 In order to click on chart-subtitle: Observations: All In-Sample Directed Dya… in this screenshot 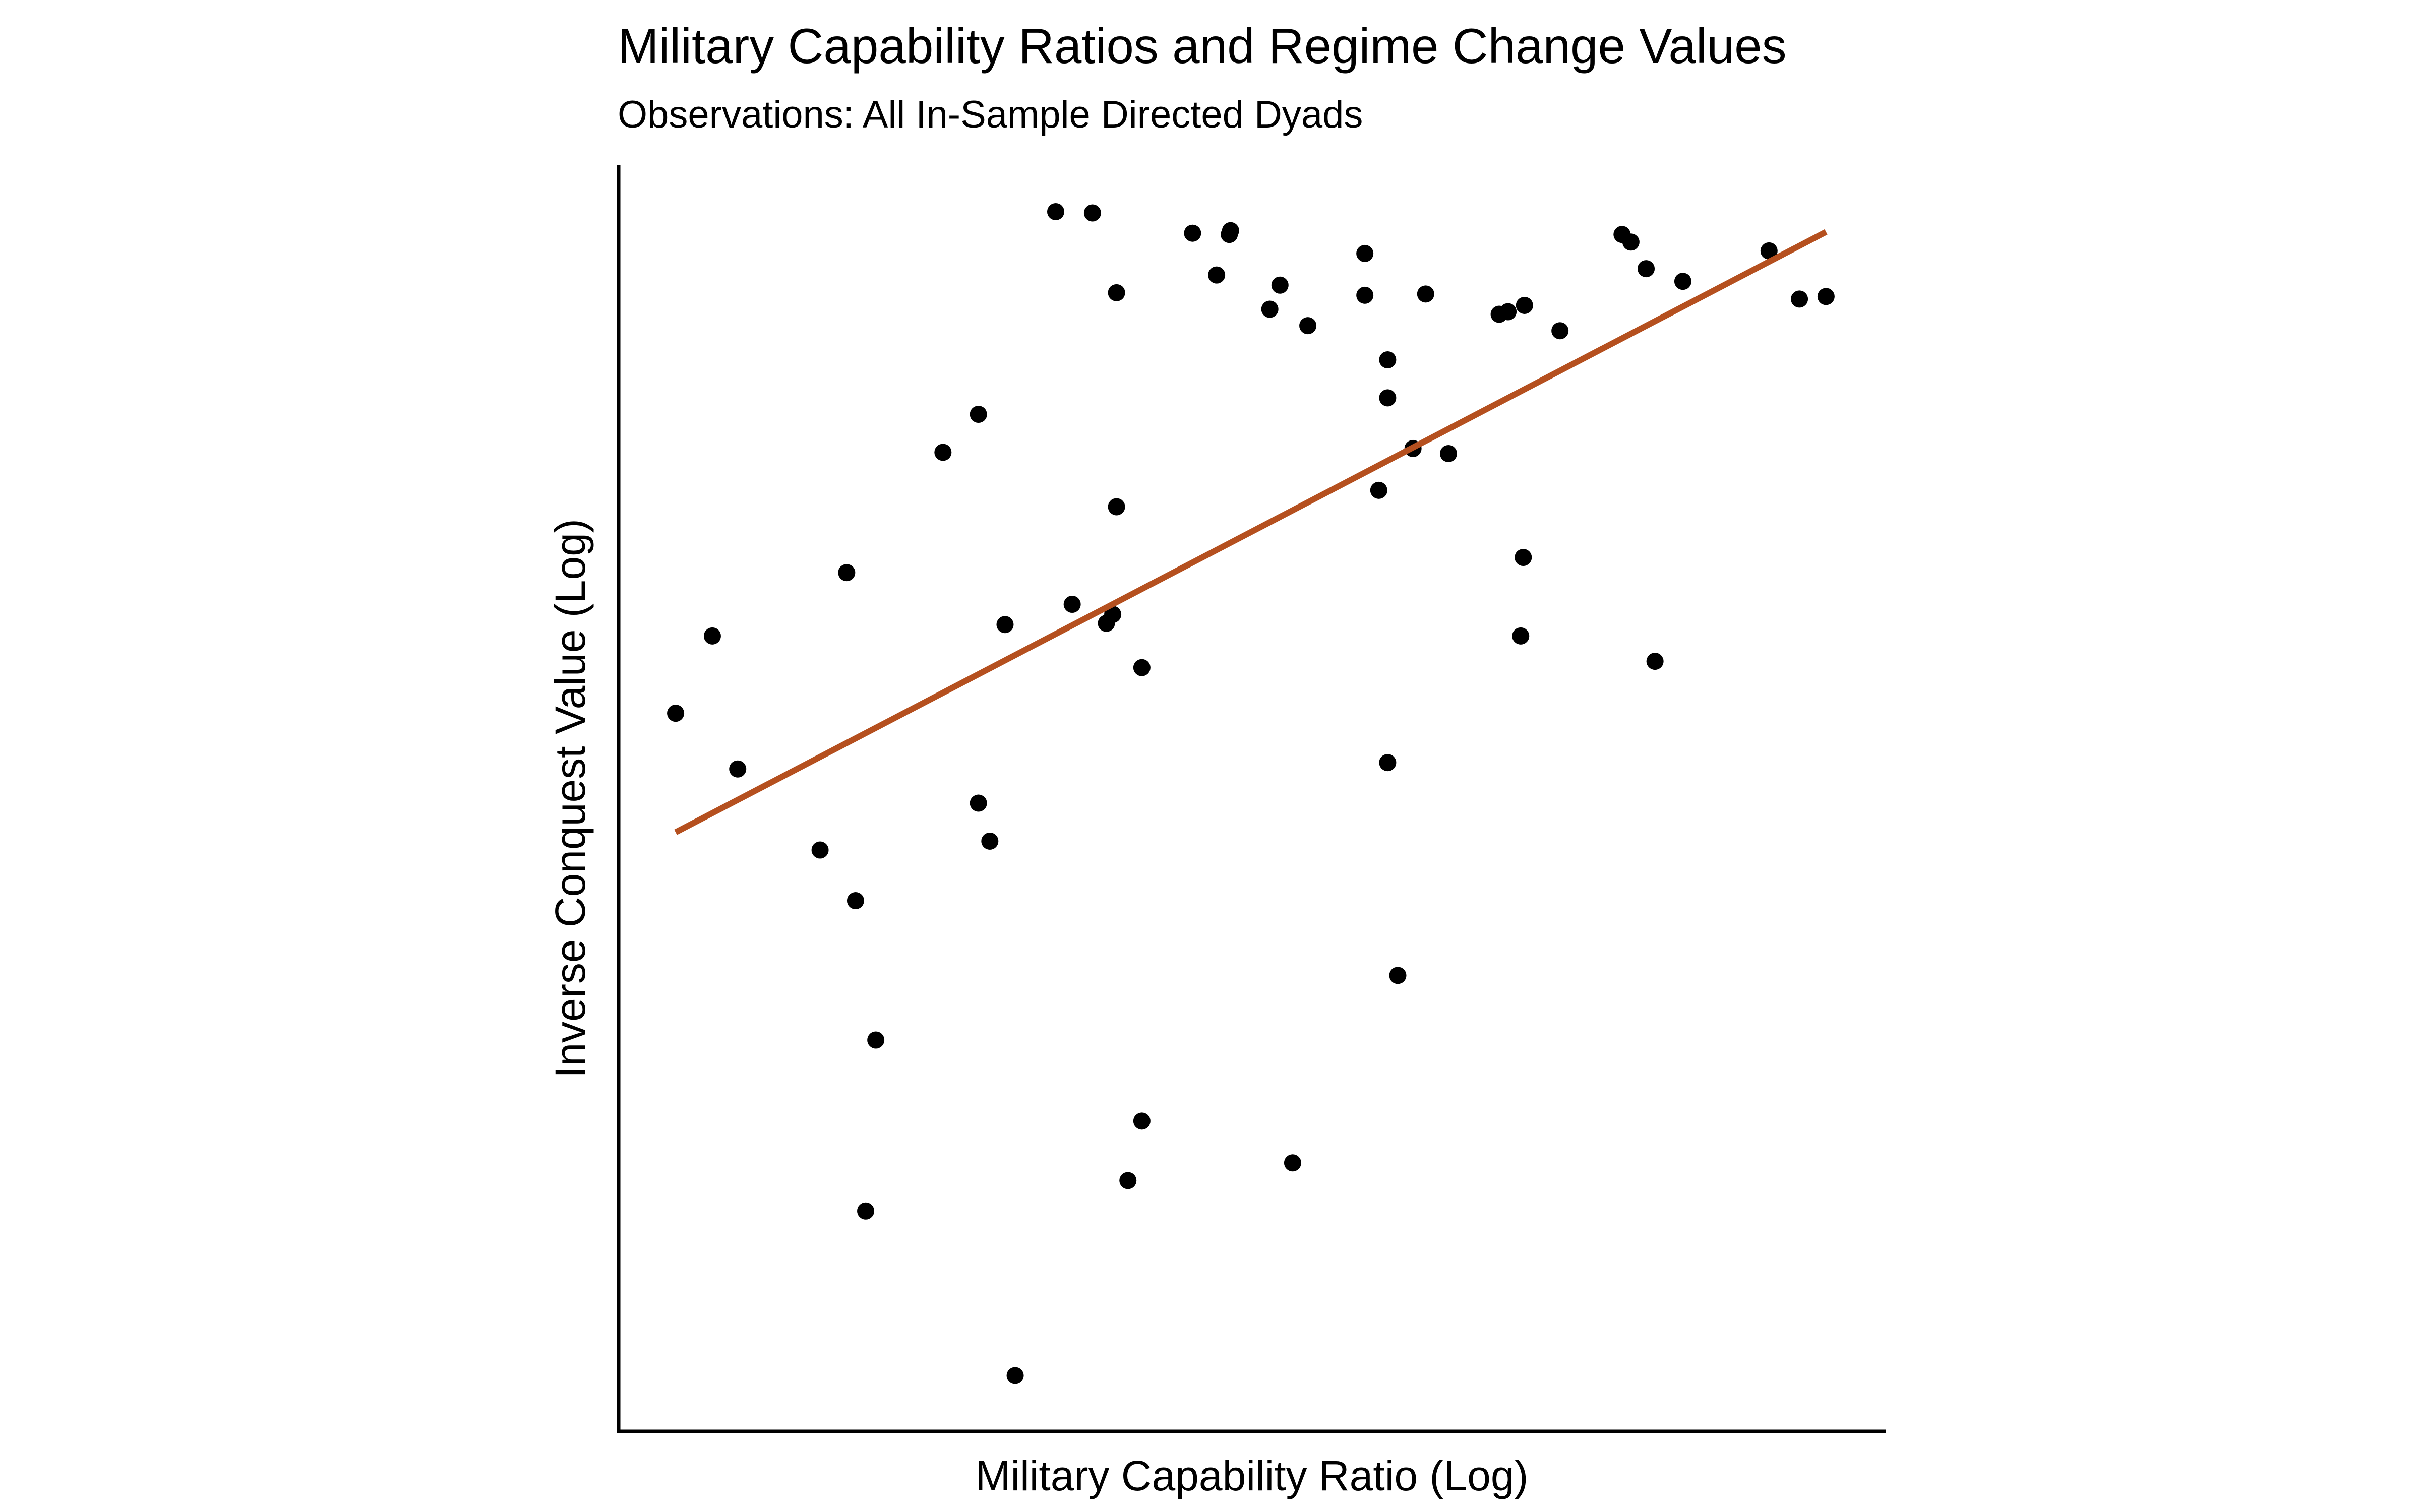, I will do `click(990, 115)`.